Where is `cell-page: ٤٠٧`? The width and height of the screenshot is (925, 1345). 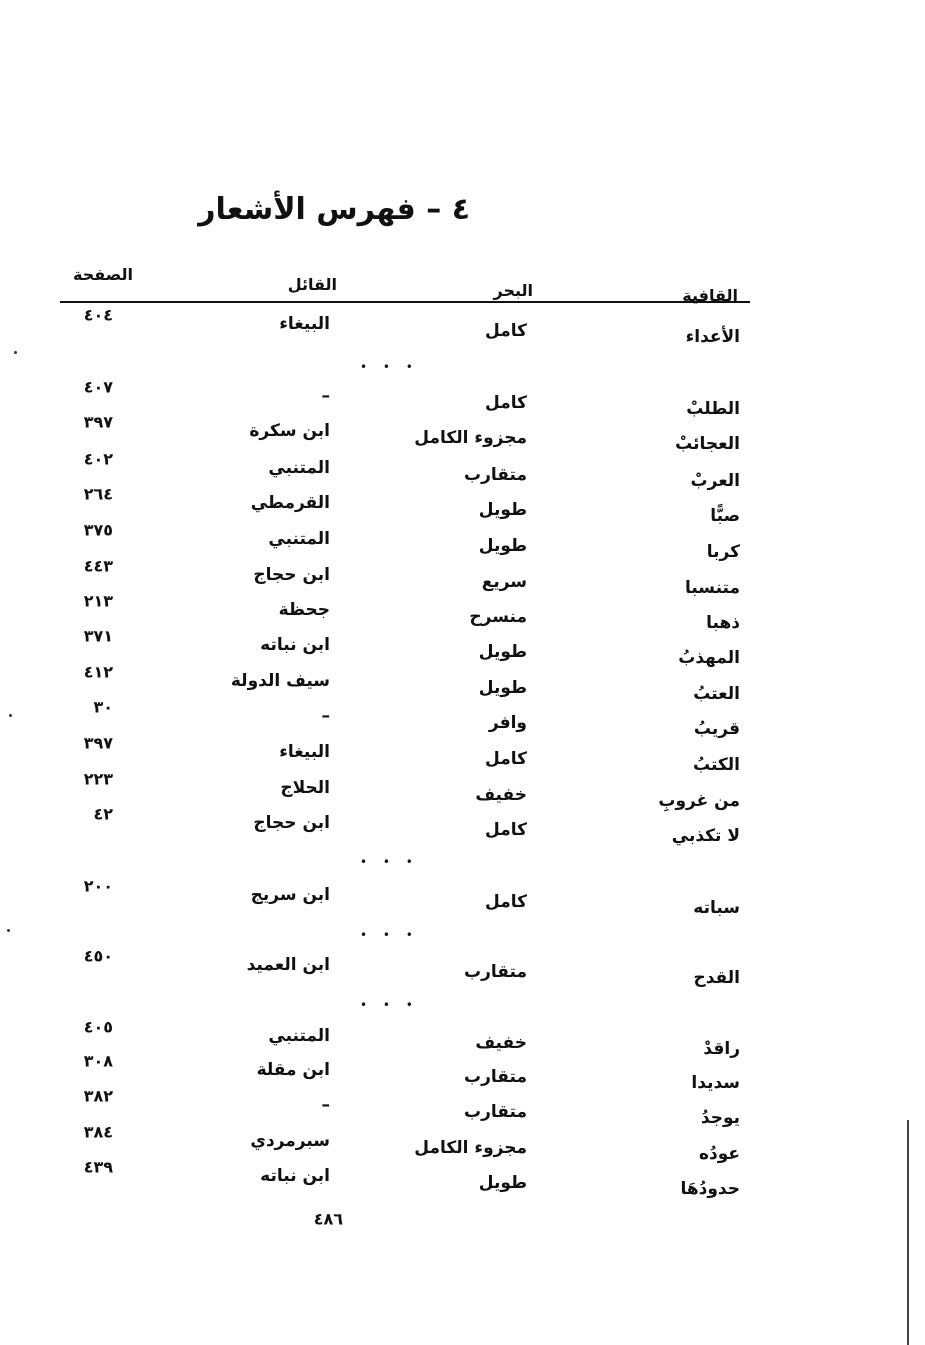
cell-page: ٤٠٧ is located at coordinates (98, 387).